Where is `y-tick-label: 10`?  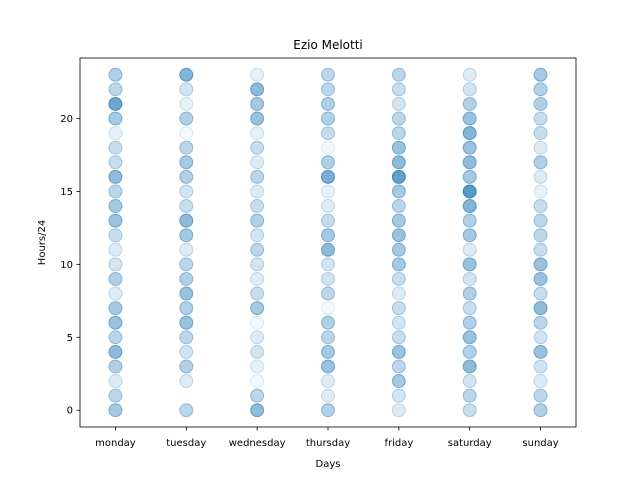
y-tick-label: 10 is located at coordinates (66, 265).